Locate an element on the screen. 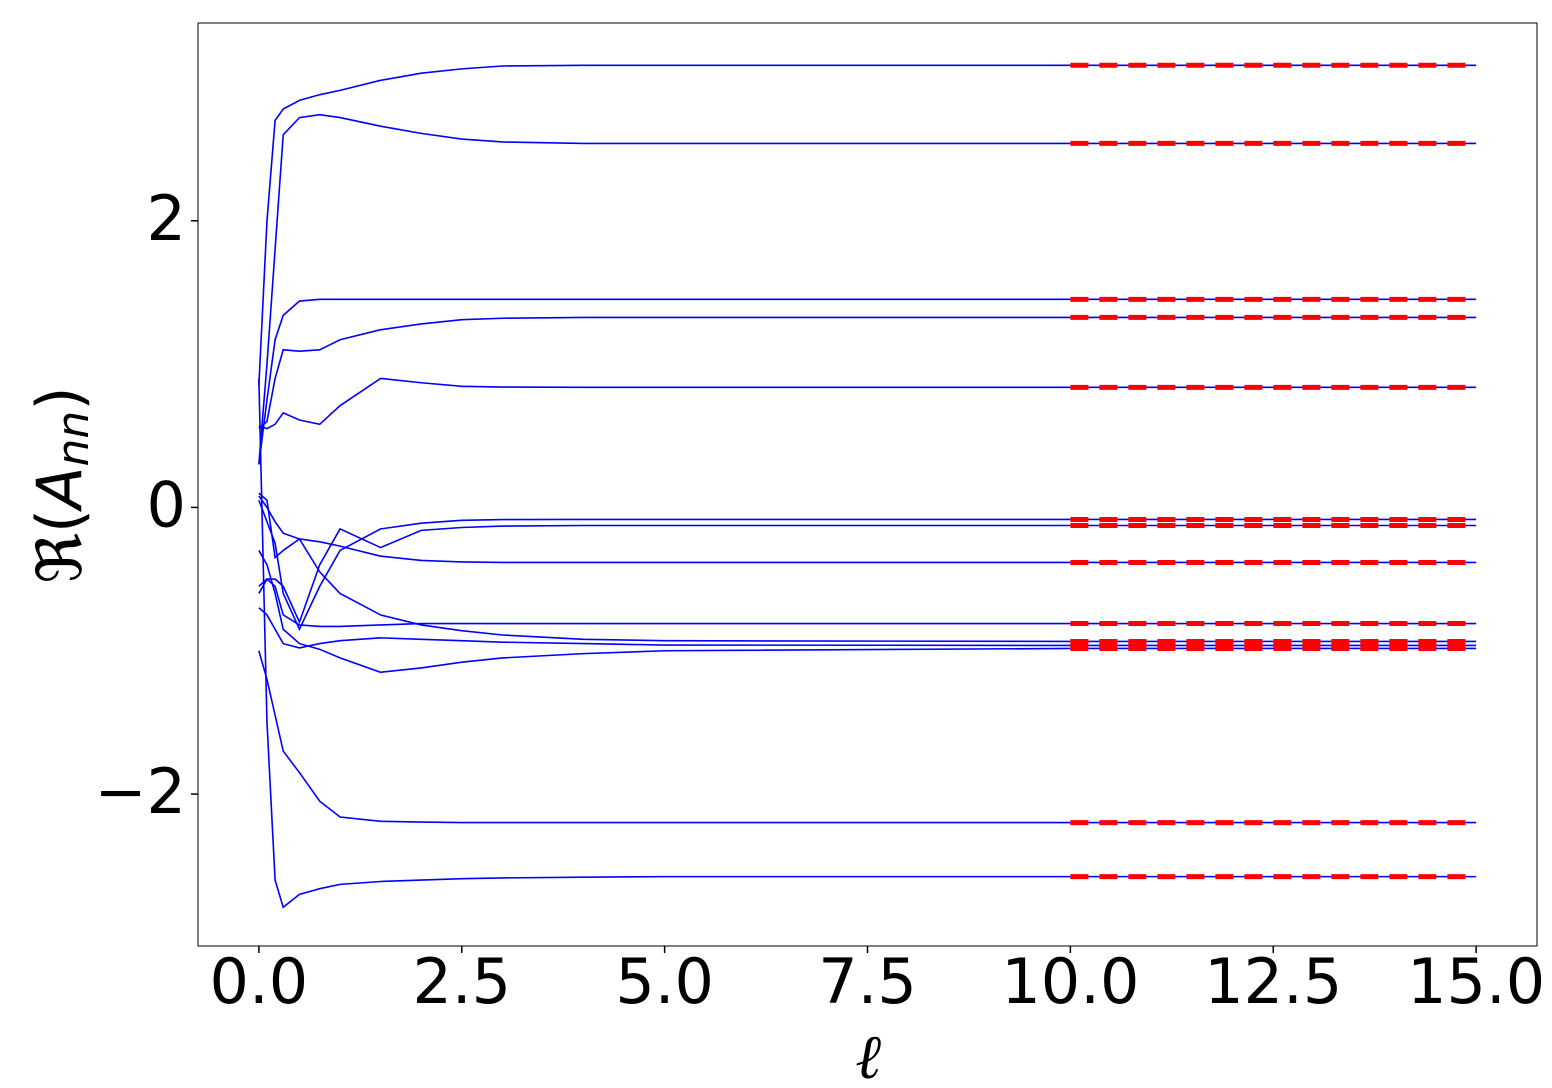  x-tick-label: 0.0 is located at coordinates (259, 981).